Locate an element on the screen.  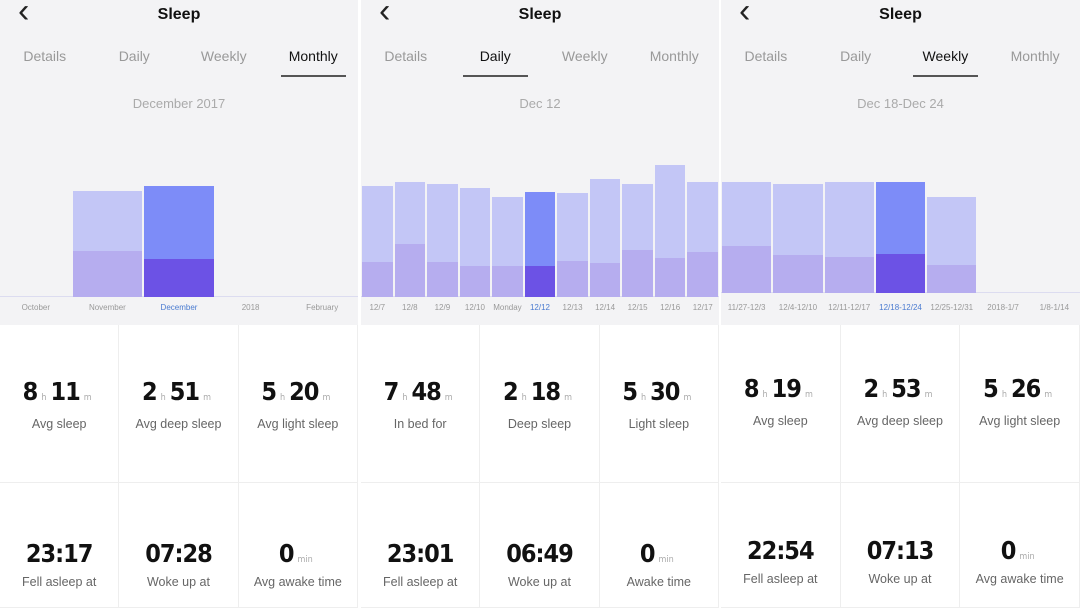
x-axis-label: 12/12 is located at coordinates (540, 307).